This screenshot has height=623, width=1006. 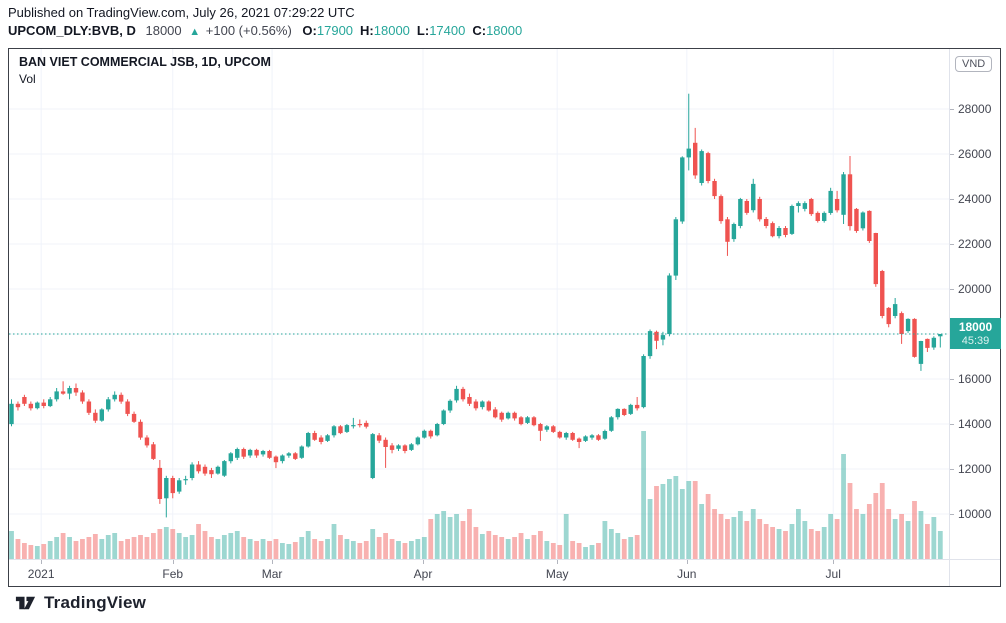 What do you see at coordinates (95, 602) in the screenshot?
I see `tradingview-logo-text: TradingView` at bounding box center [95, 602].